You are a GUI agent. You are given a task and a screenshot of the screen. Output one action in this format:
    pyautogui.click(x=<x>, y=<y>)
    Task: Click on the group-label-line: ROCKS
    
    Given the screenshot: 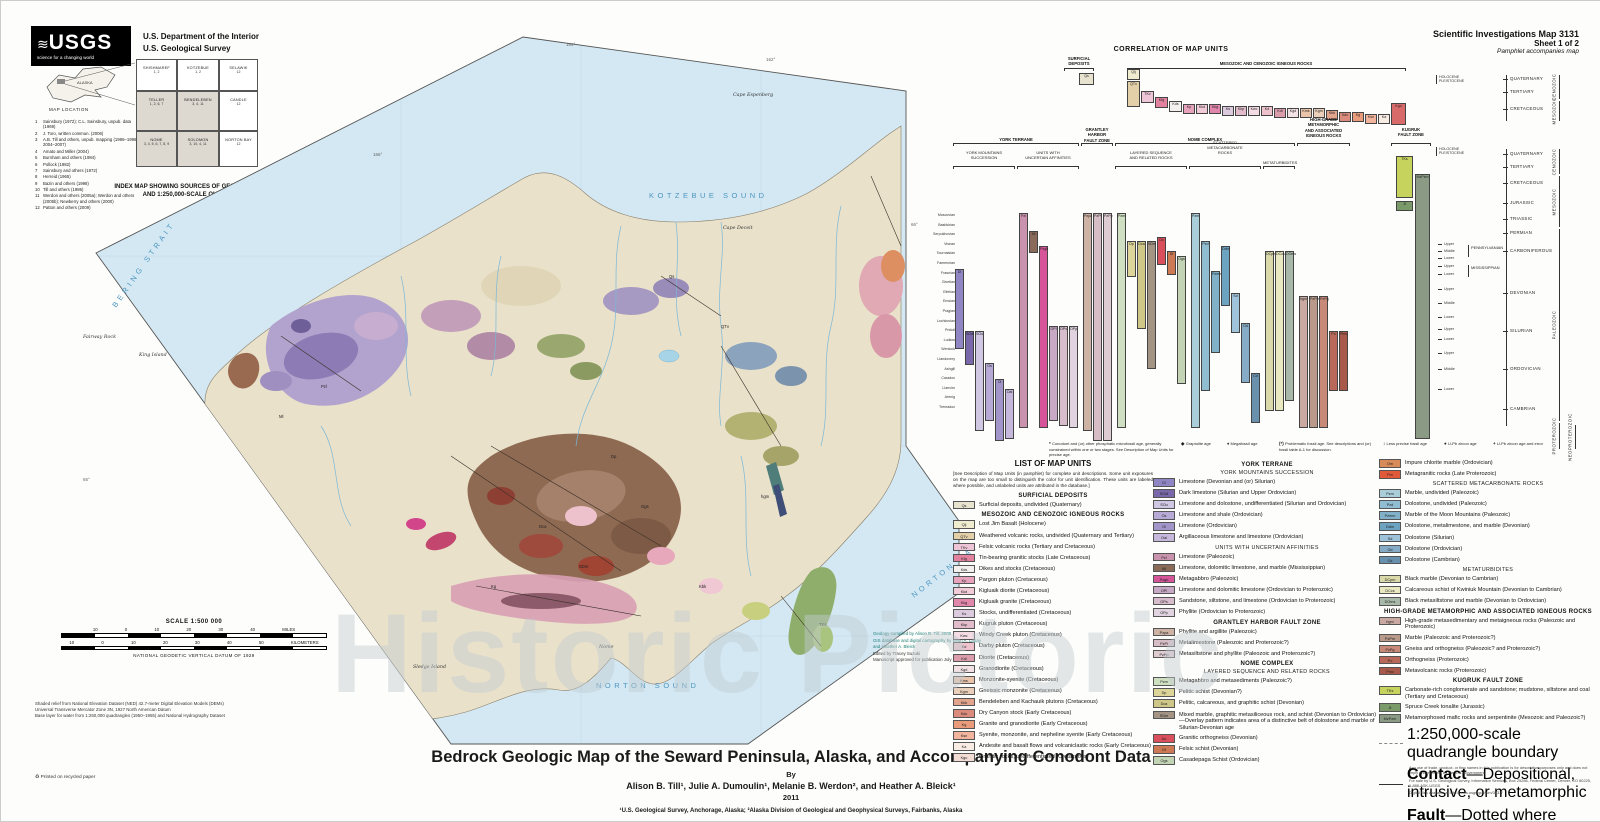 What is the action you would take?
    pyautogui.click(x=1225, y=152)
    